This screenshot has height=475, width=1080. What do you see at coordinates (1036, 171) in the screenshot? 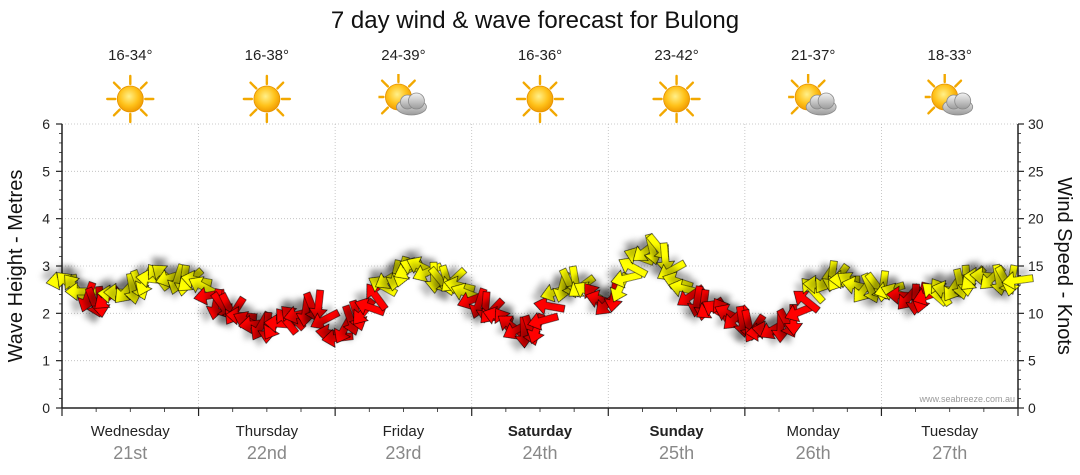
I see `right-tick-label: 25` at bounding box center [1036, 171].